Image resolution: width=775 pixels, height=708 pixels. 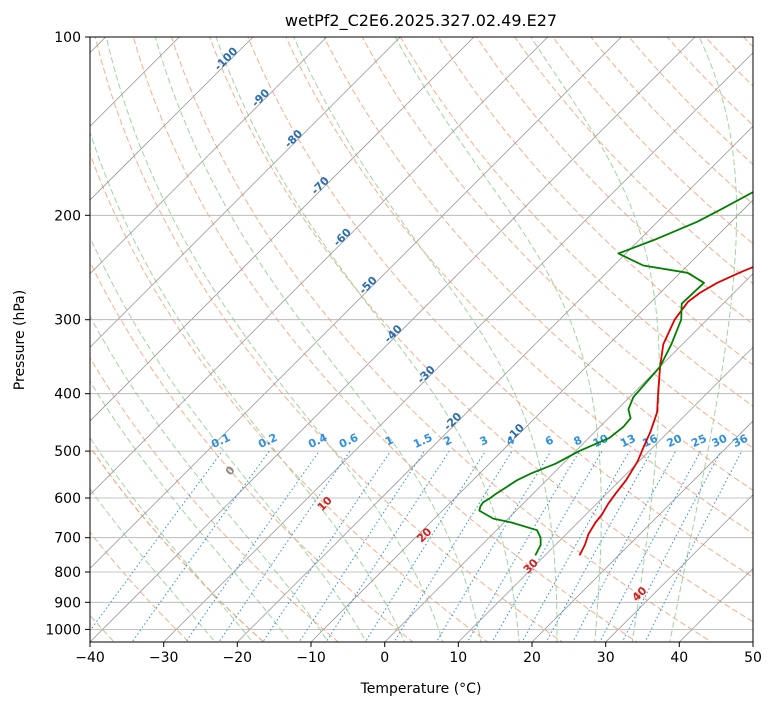 I want to click on x-tick-label: 50, so click(x=753, y=658).